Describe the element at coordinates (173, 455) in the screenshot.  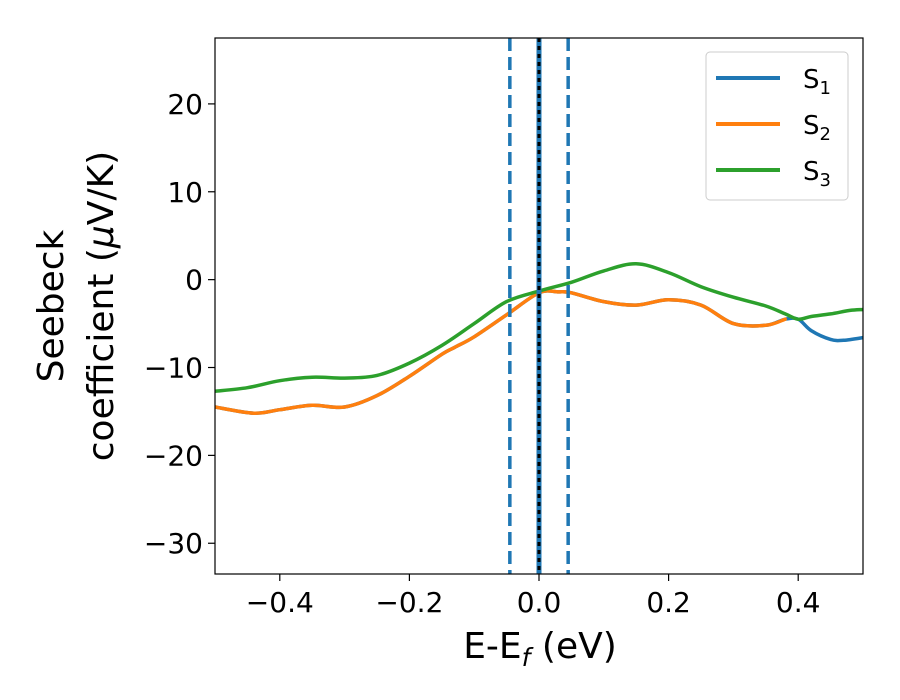
I see `y-tick-label: −20` at that location.